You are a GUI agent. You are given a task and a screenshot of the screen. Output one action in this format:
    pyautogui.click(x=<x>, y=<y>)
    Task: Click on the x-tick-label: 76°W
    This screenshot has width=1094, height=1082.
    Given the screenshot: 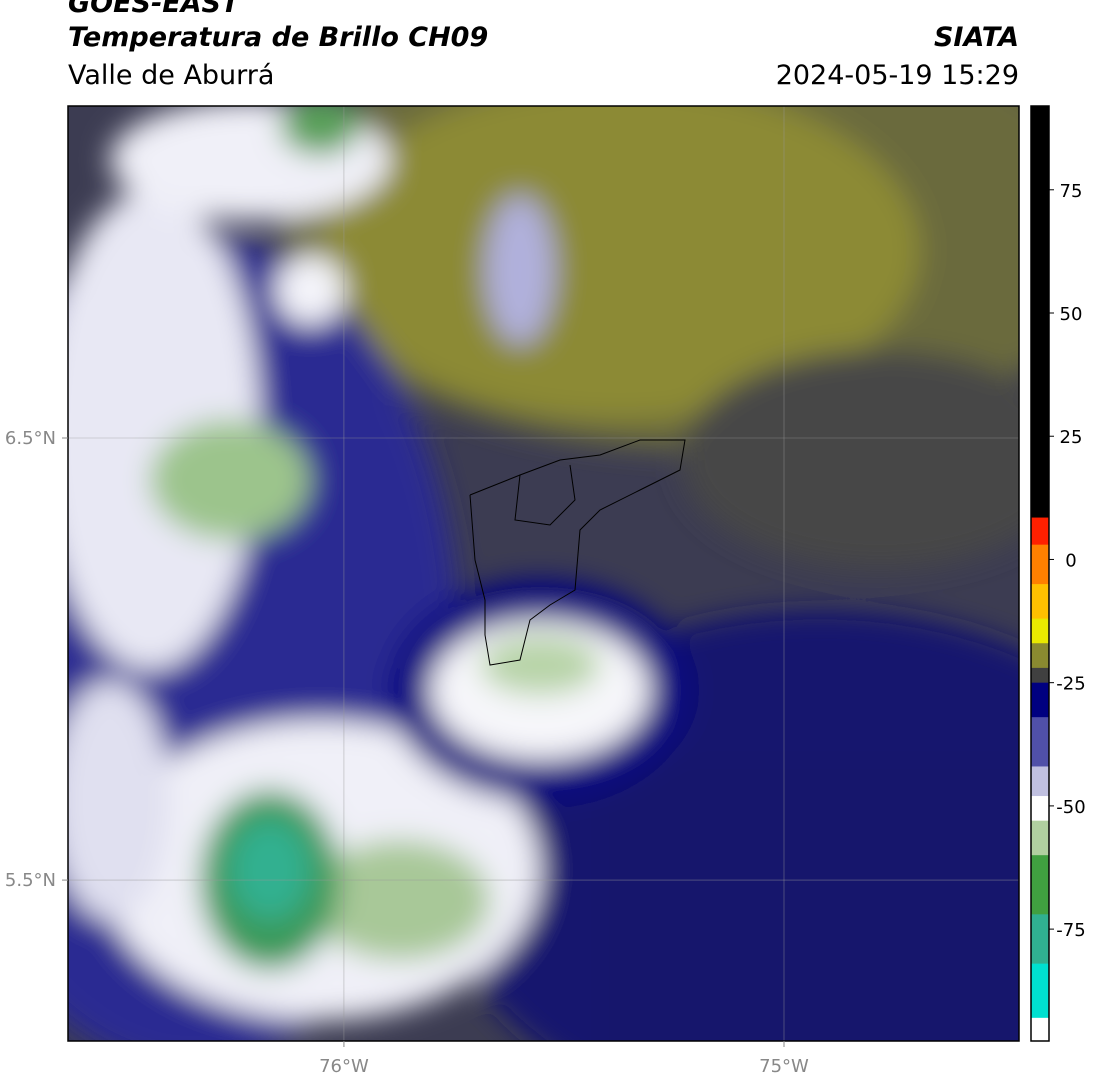 What is the action you would take?
    pyautogui.click(x=344, y=1066)
    